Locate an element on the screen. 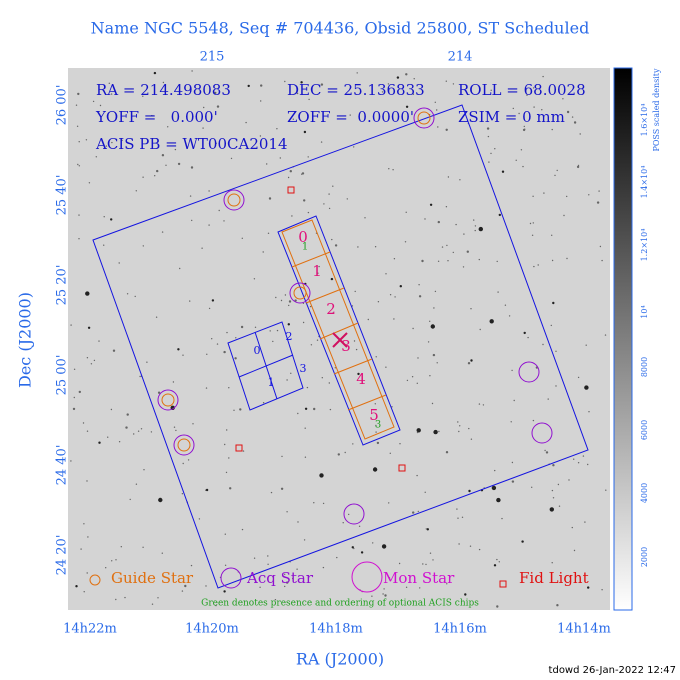  legend-mon: Mon Star is located at coordinates (419, 578).